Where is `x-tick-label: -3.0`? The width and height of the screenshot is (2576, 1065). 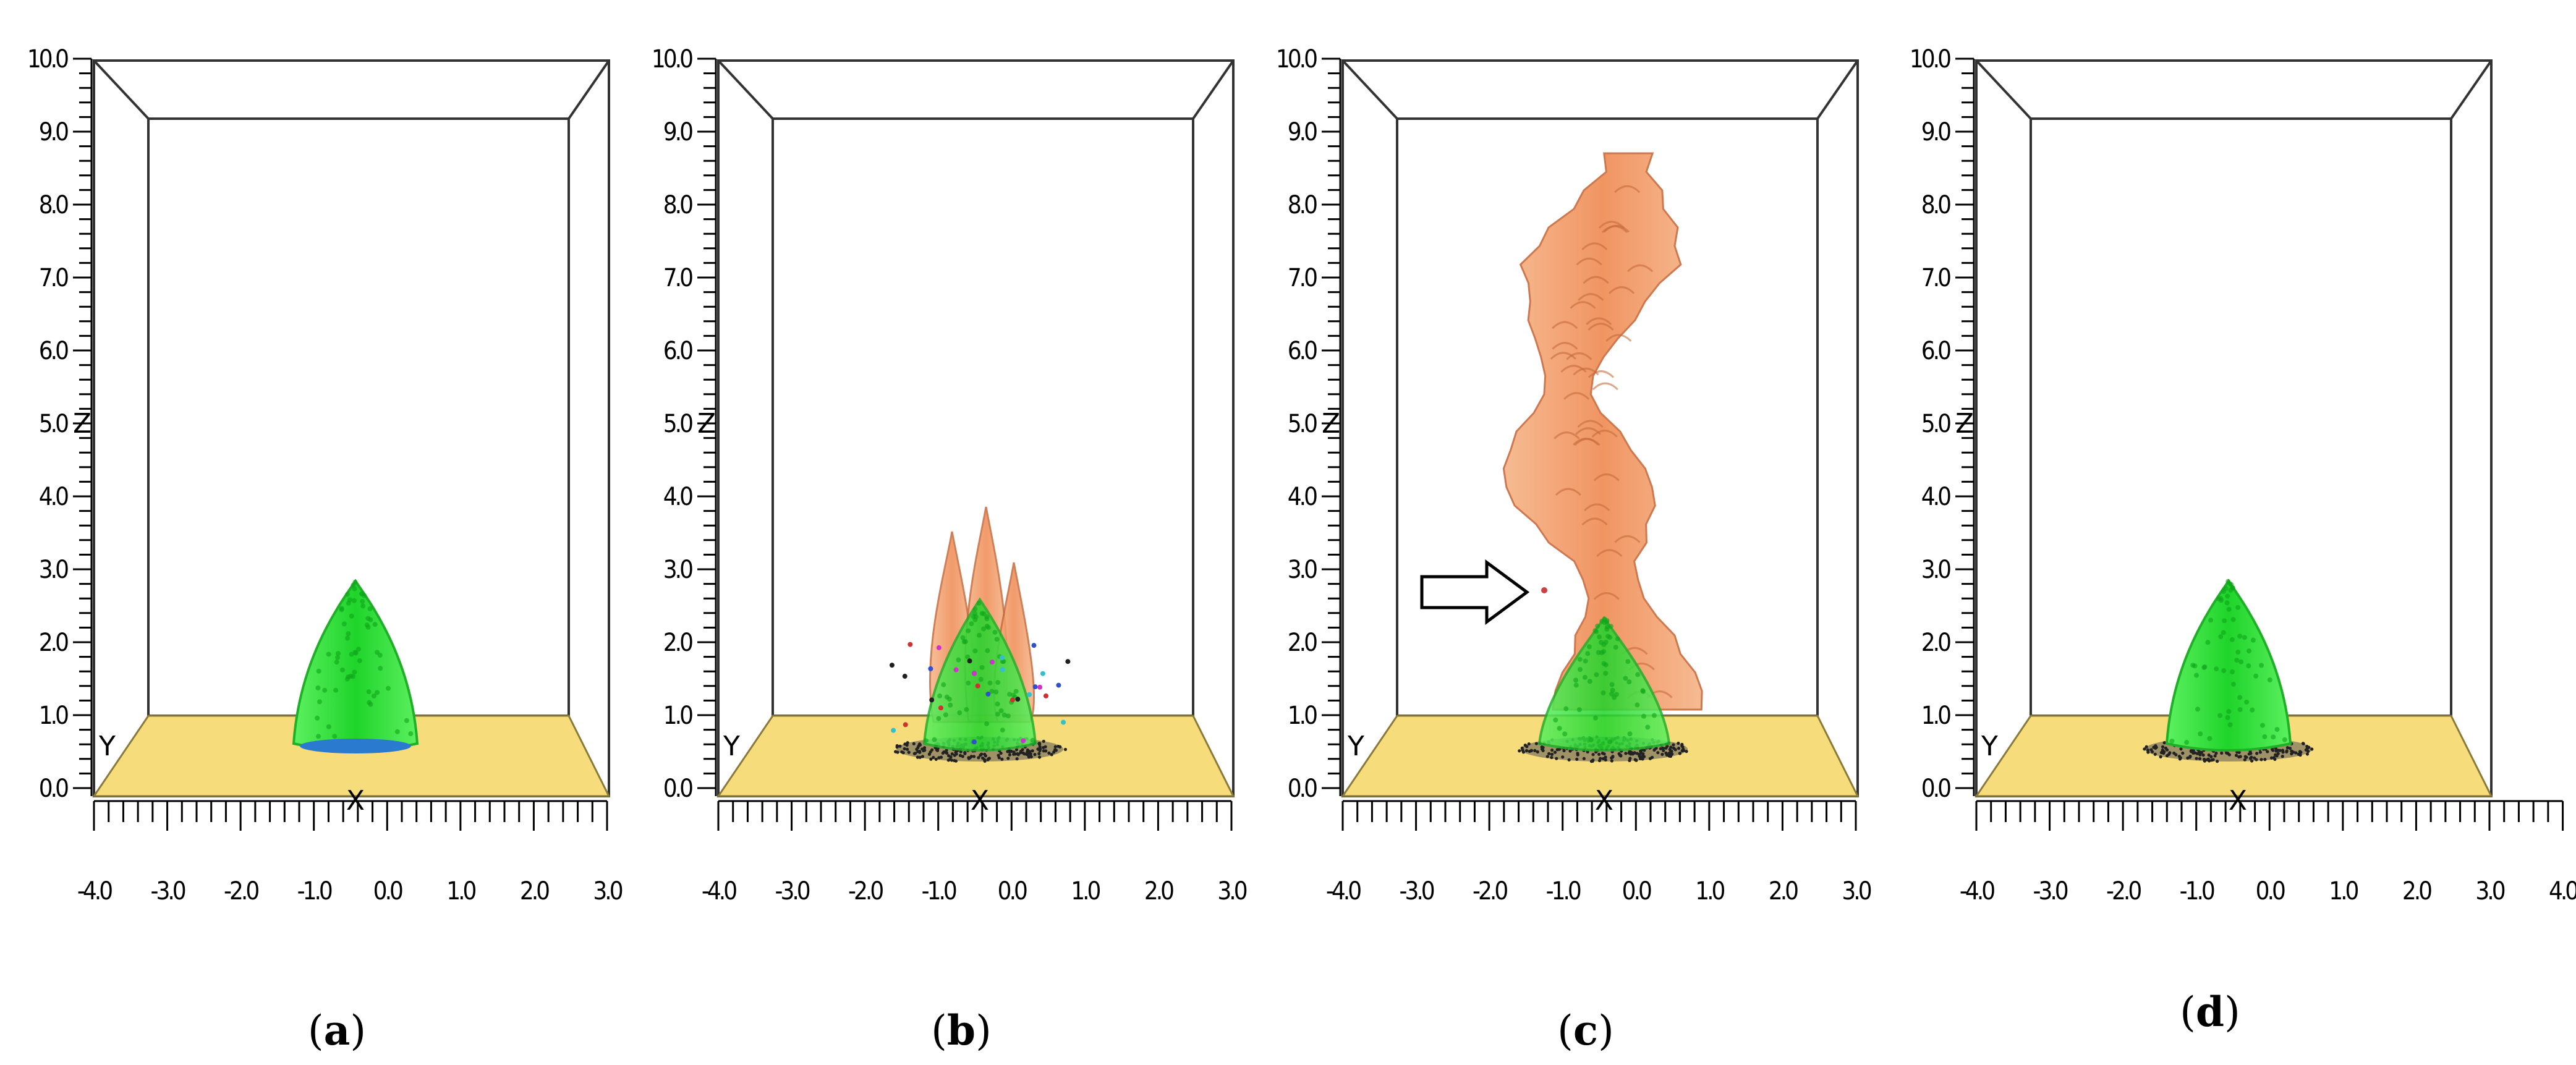 x-tick-label: -3.0 is located at coordinates (2050, 891).